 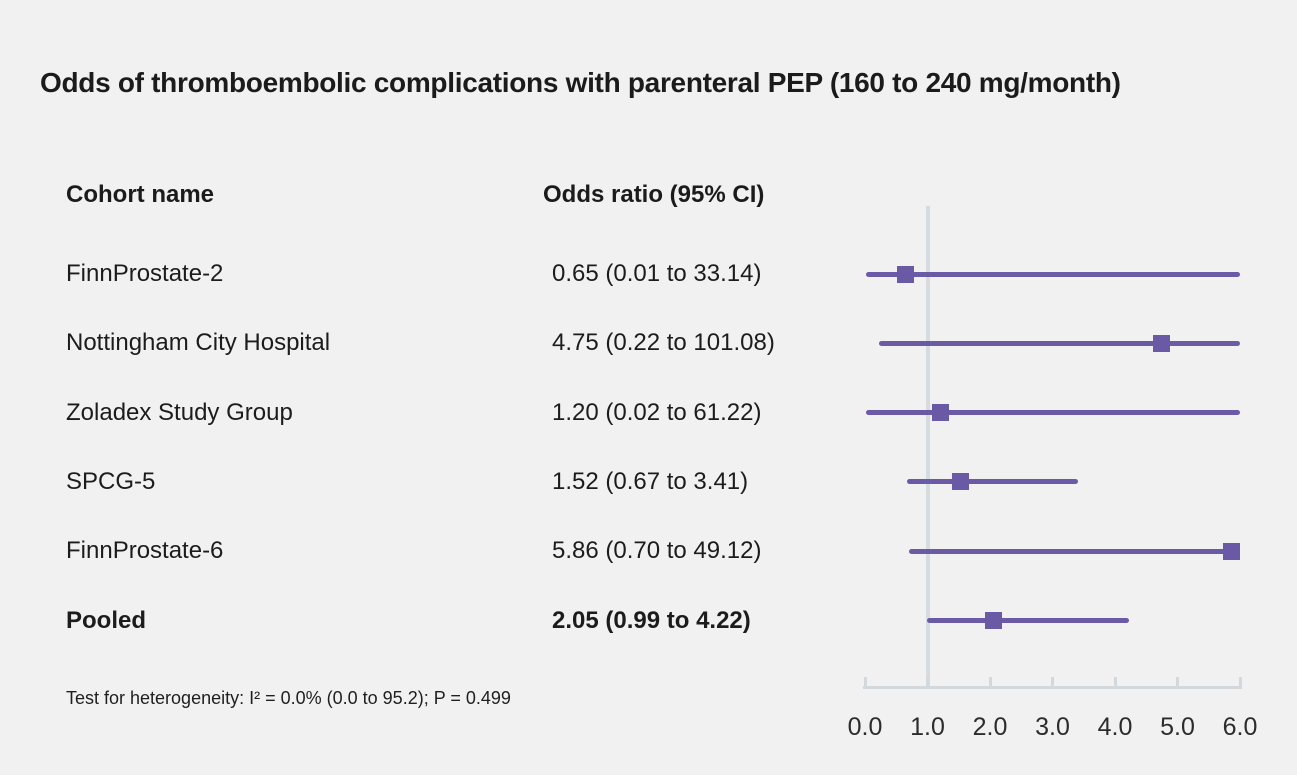 What do you see at coordinates (106, 620) in the screenshot?
I see `cohort-label: Pooled` at bounding box center [106, 620].